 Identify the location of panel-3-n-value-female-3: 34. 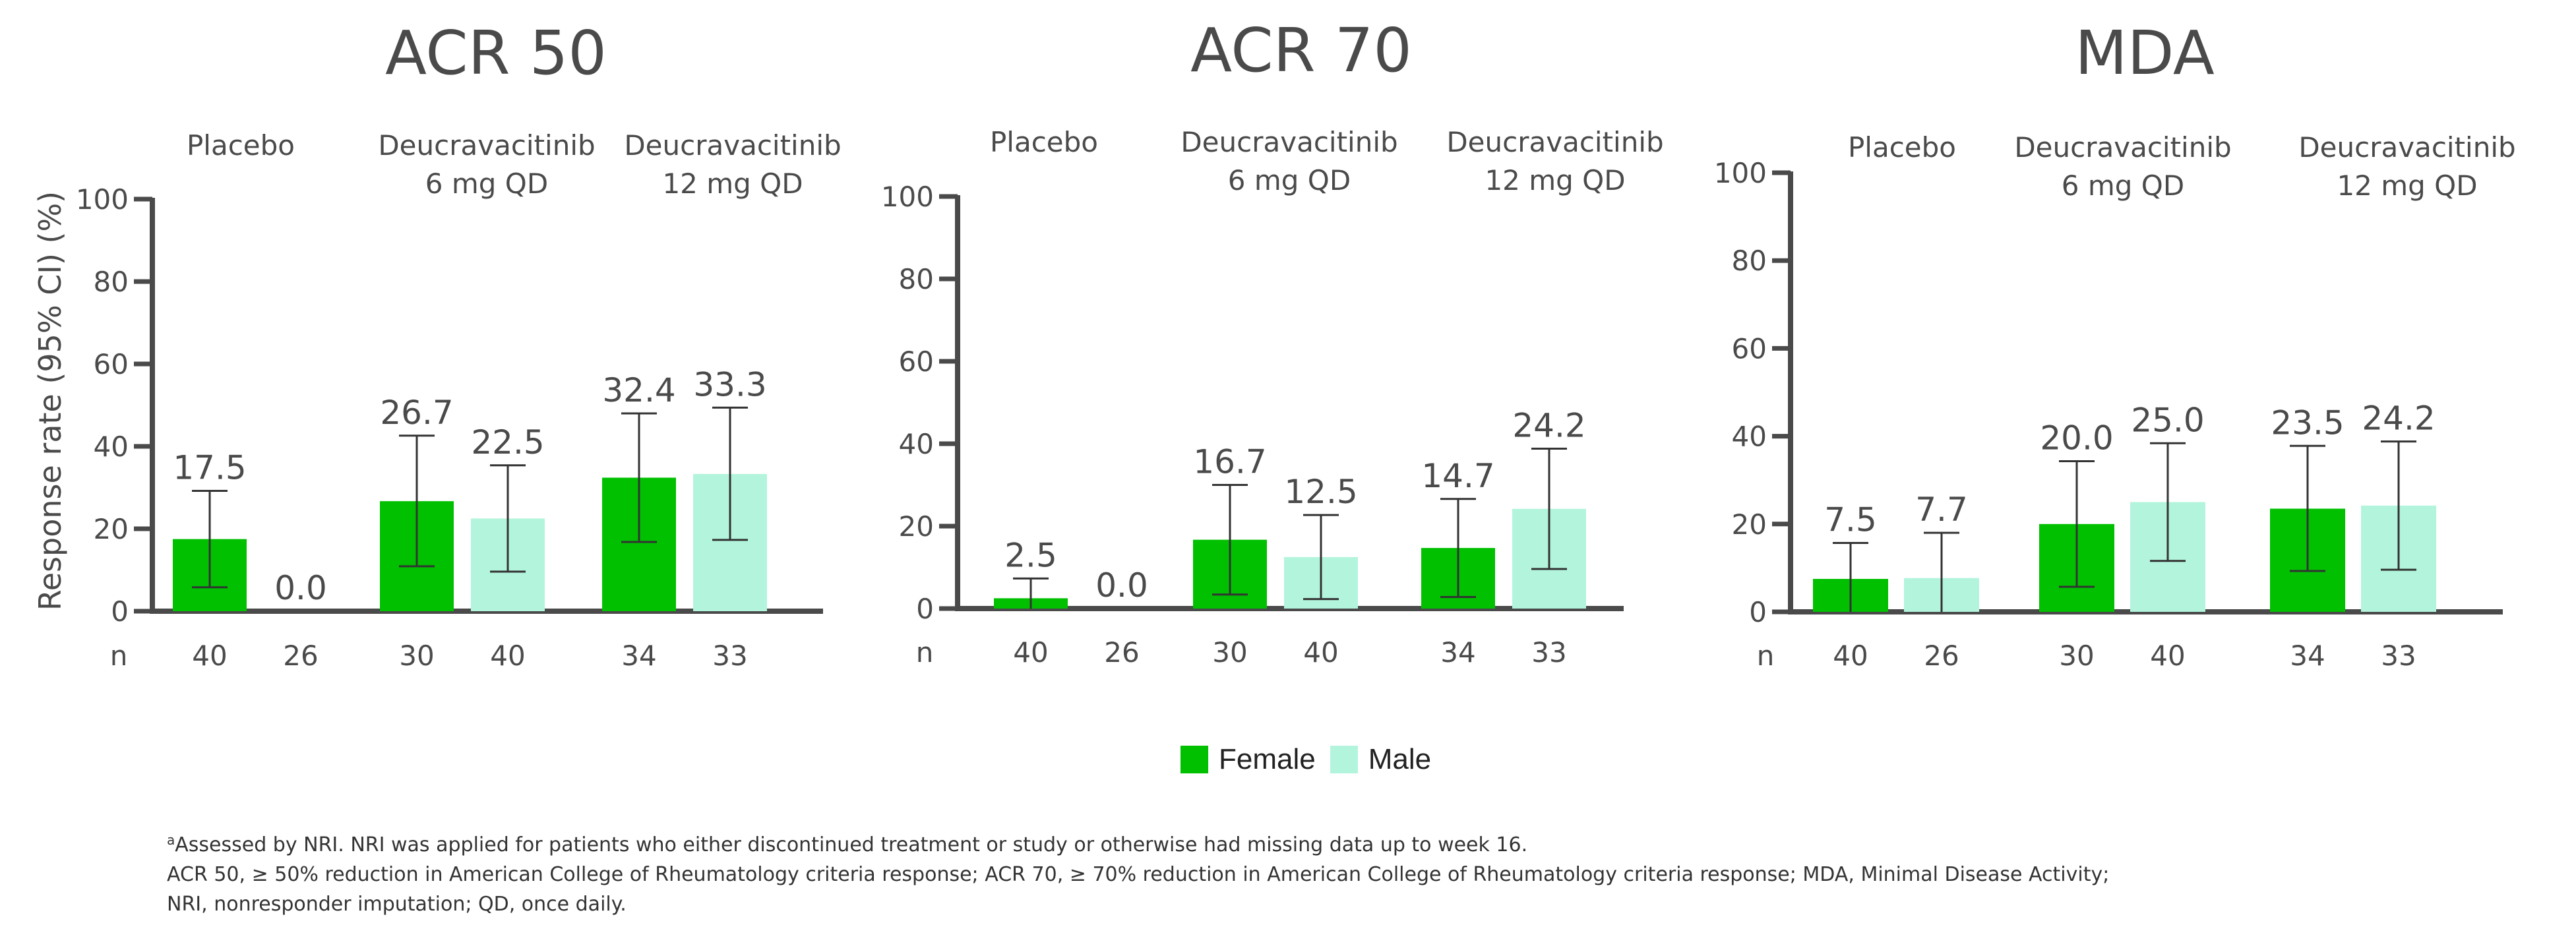
(2307, 656).